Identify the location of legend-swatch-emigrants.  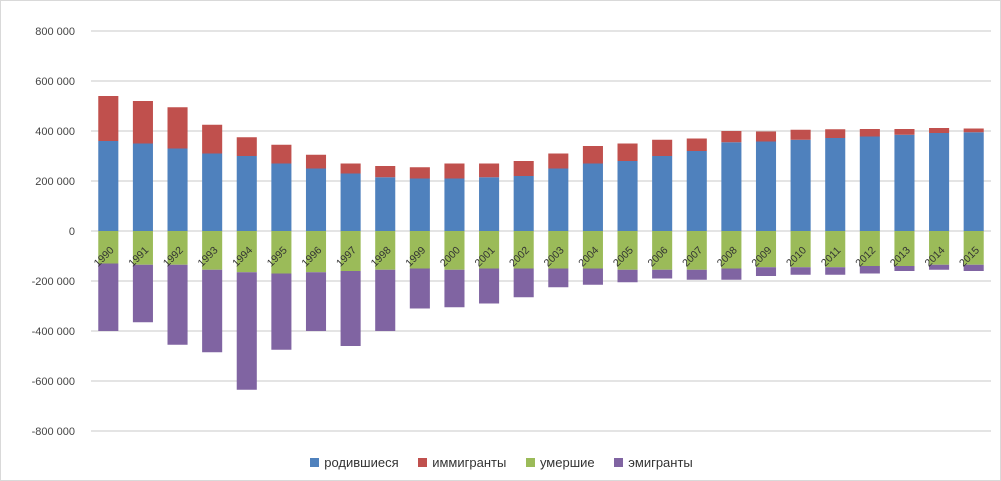
(619, 462).